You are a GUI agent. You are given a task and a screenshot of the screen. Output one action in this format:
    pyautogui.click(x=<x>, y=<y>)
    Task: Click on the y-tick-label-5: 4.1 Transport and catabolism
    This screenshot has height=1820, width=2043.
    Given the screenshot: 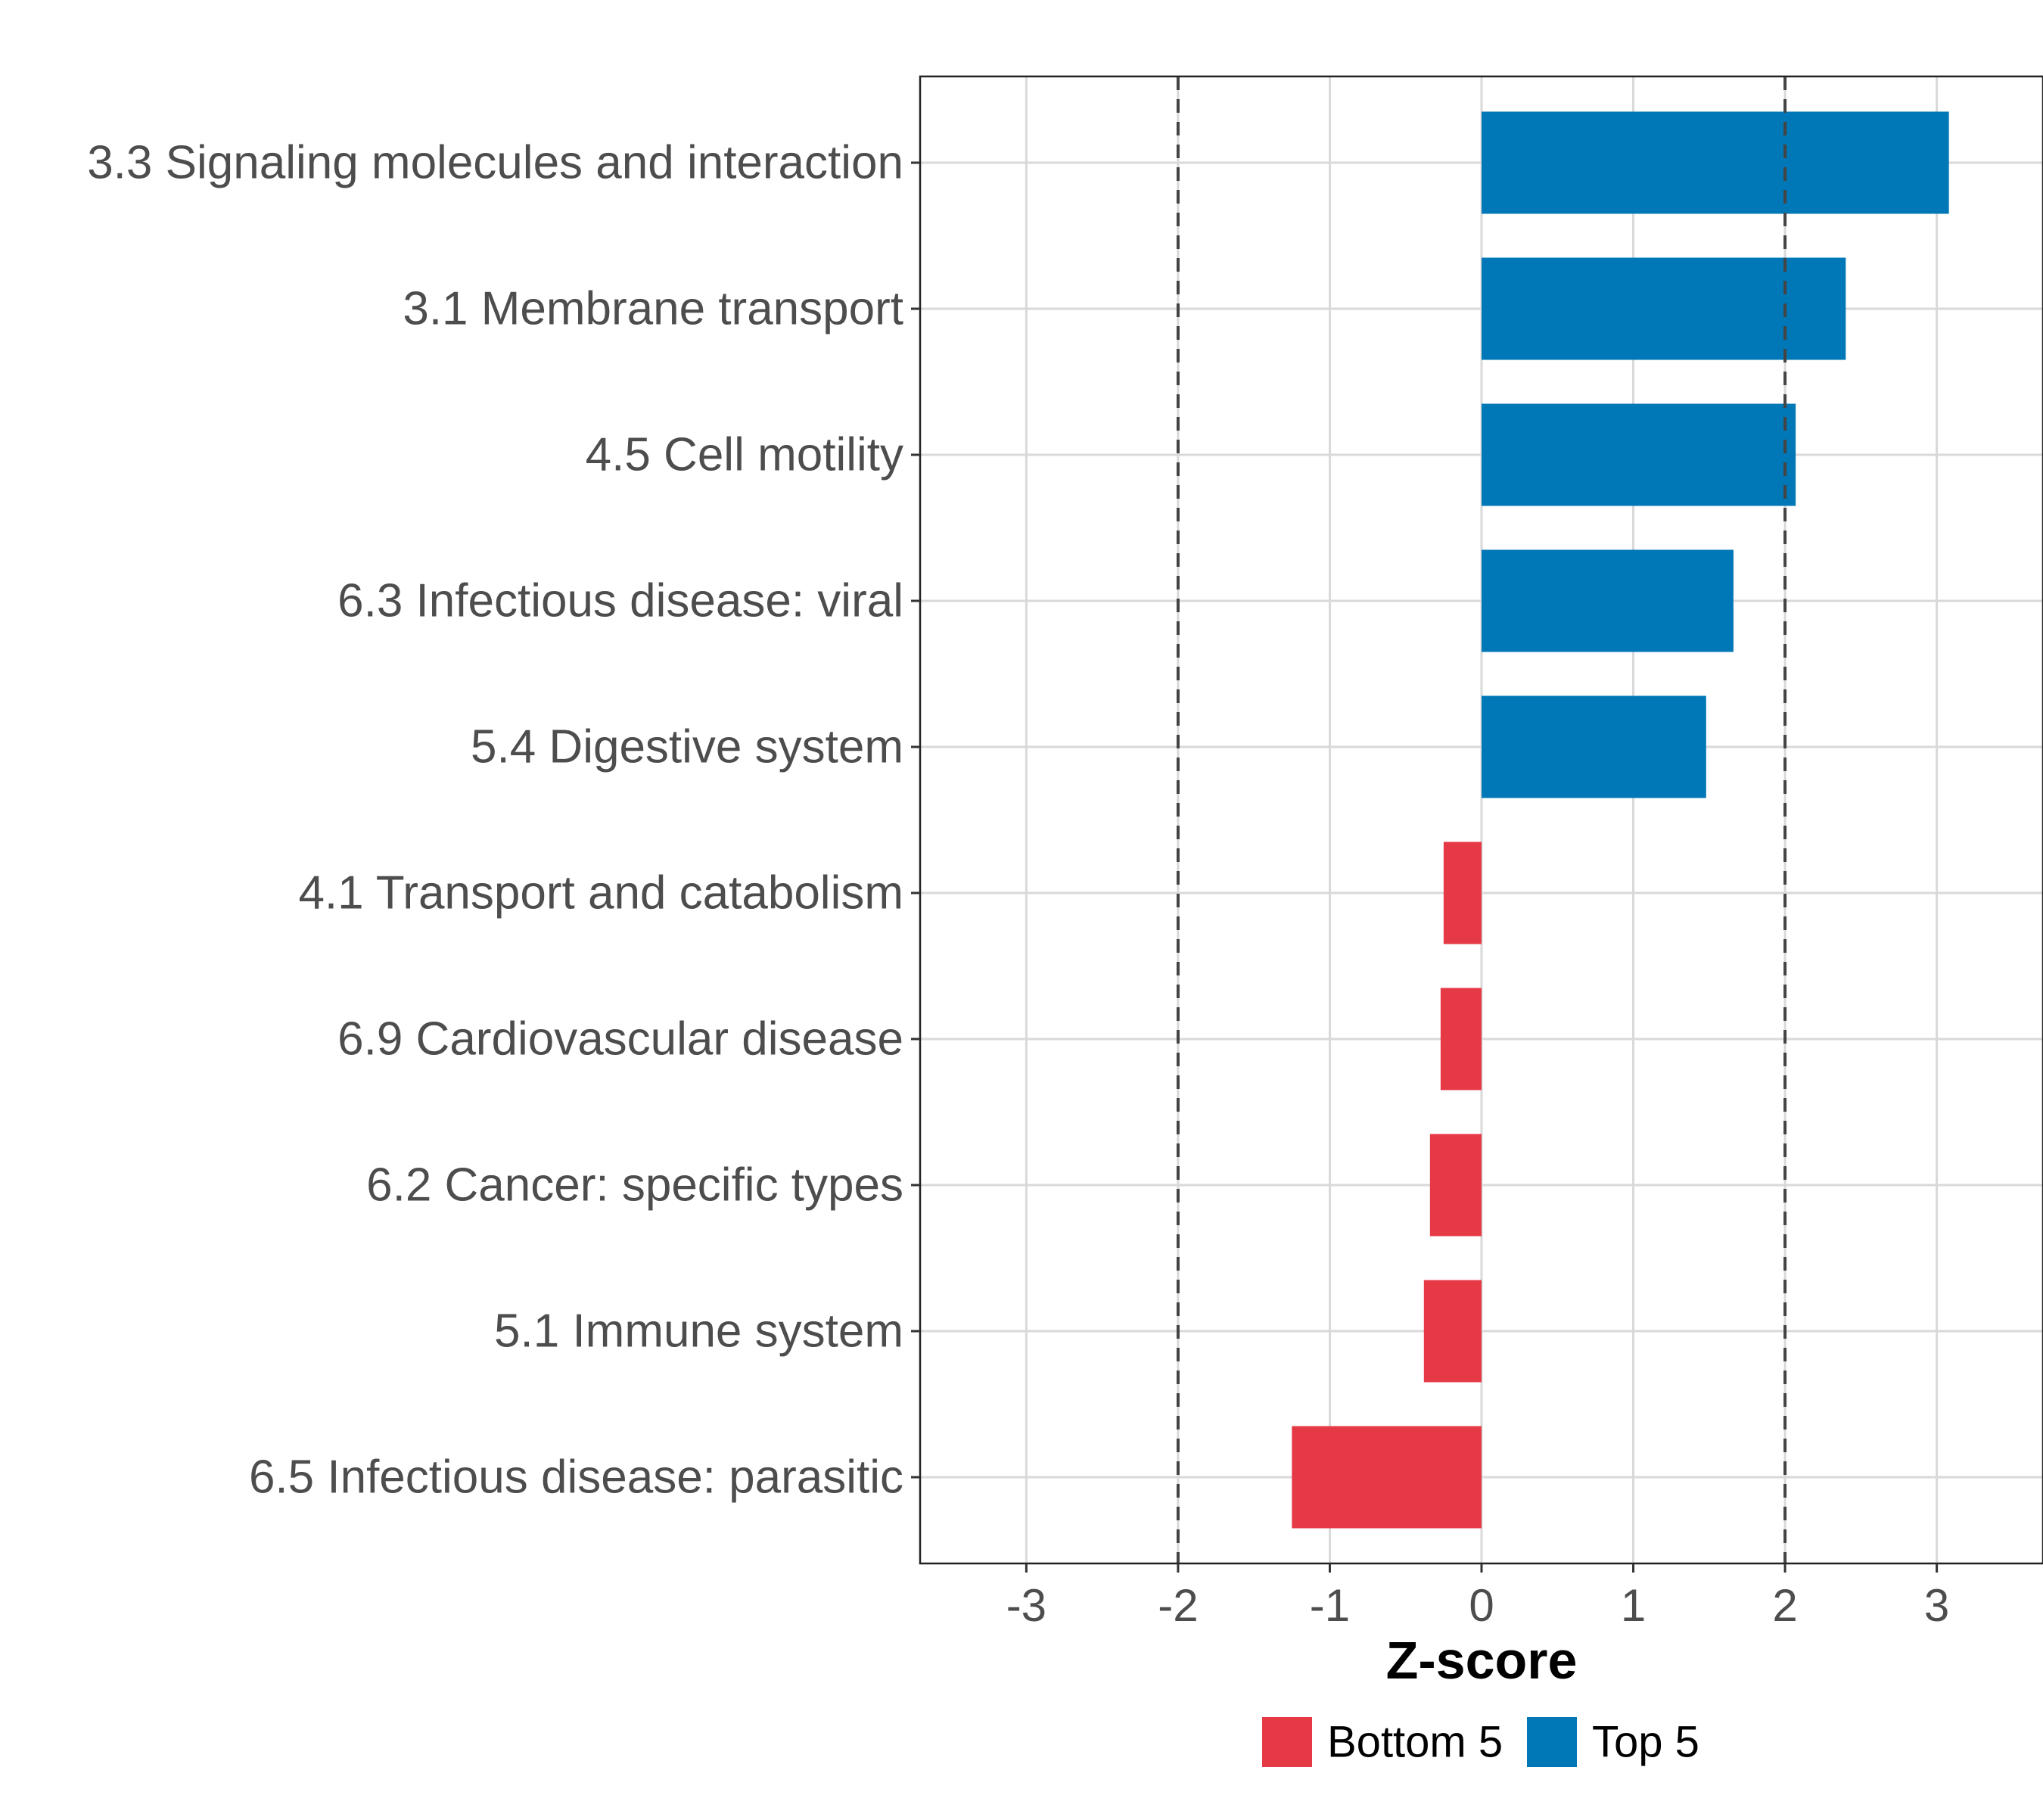 What is the action you would take?
    pyautogui.click(x=600, y=893)
    